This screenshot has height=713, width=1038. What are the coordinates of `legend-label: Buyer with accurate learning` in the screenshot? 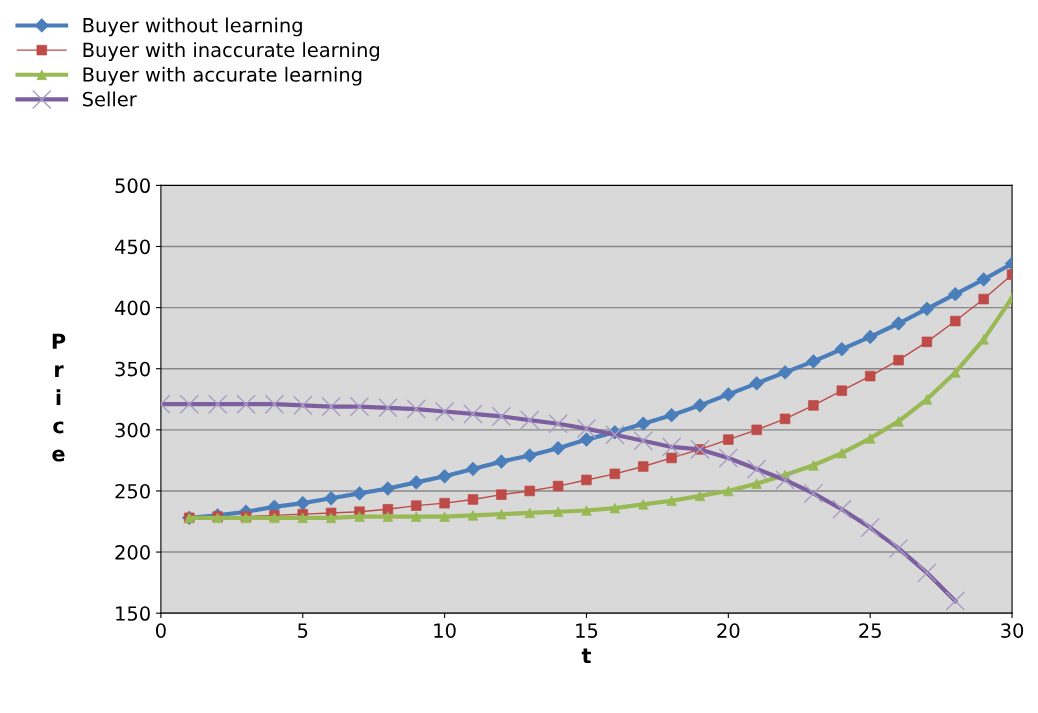 It's located at (222, 76).